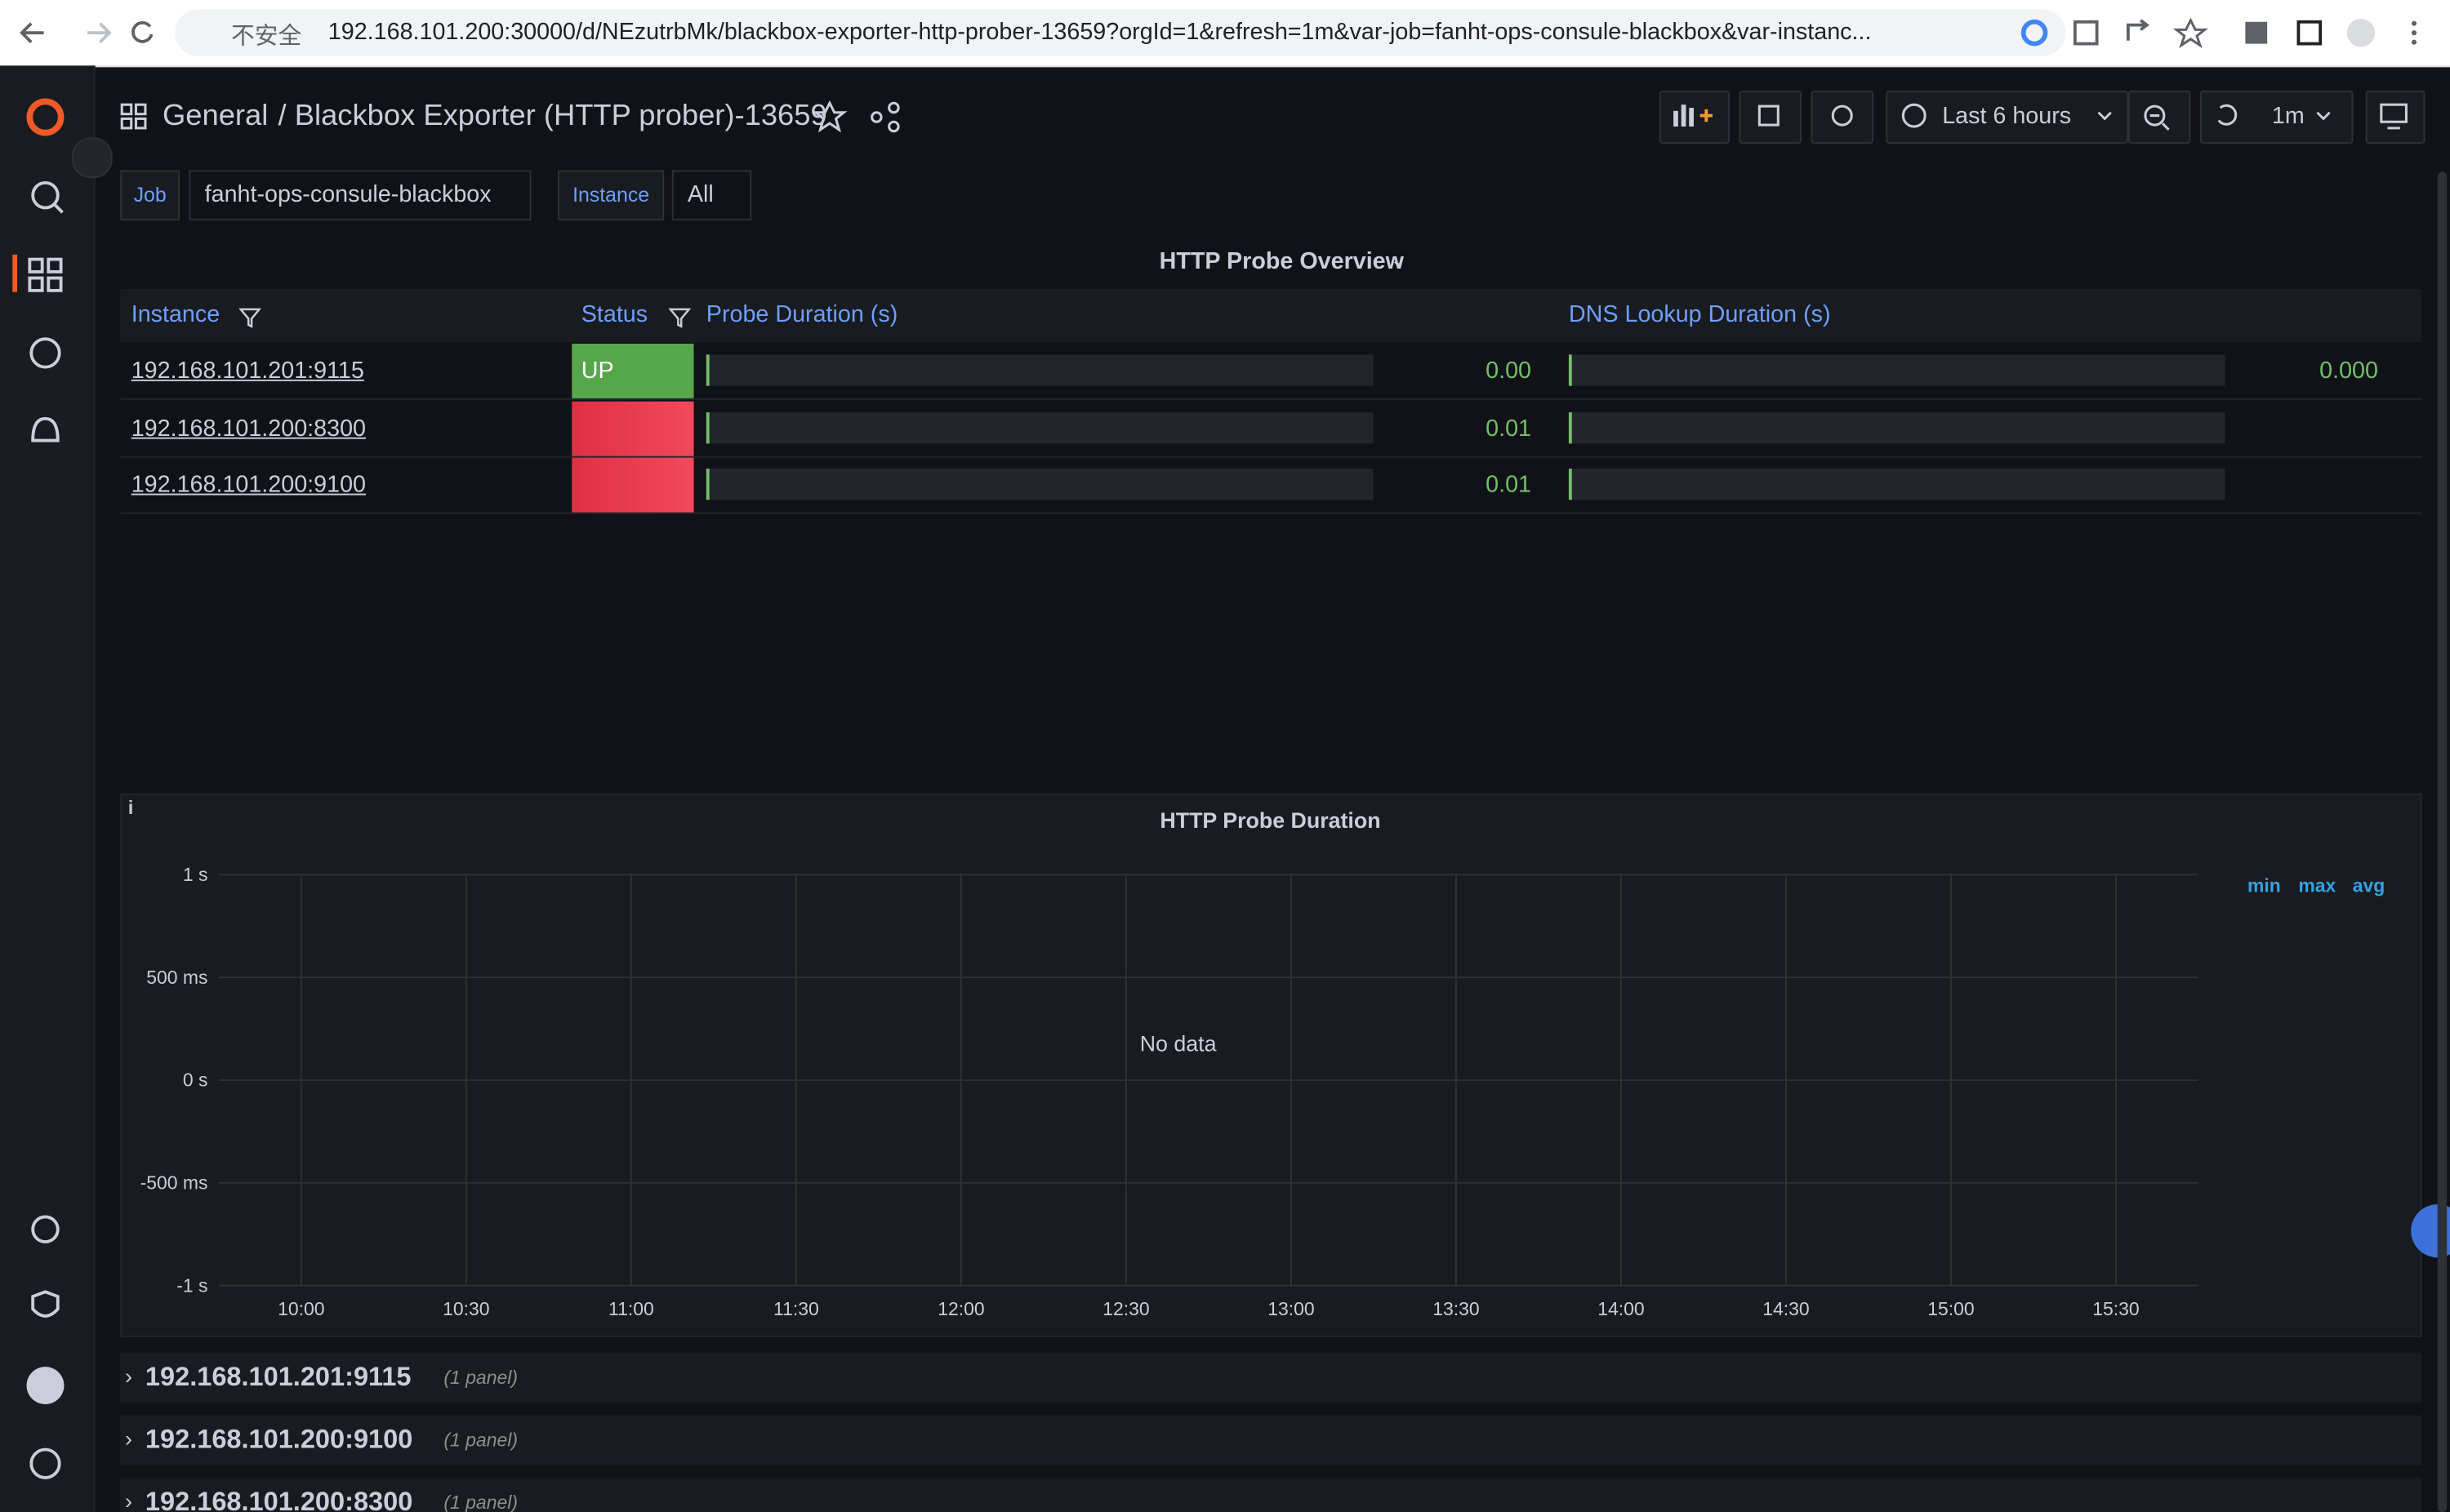 The width and height of the screenshot is (2450, 1512). Describe the element at coordinates (1770, 117) in the screenshot. I see `save-button` at that location.